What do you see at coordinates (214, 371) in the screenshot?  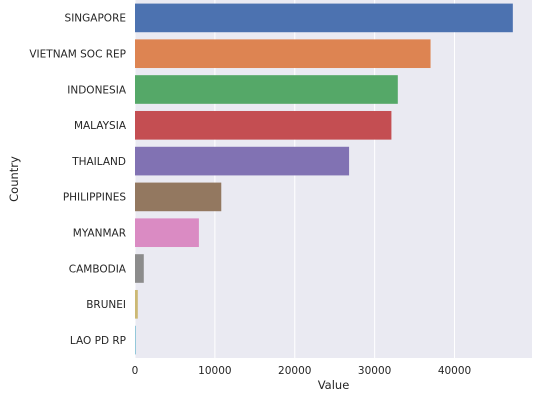 I see `x-tick-label: 10000` at bounding box center [214, 371].